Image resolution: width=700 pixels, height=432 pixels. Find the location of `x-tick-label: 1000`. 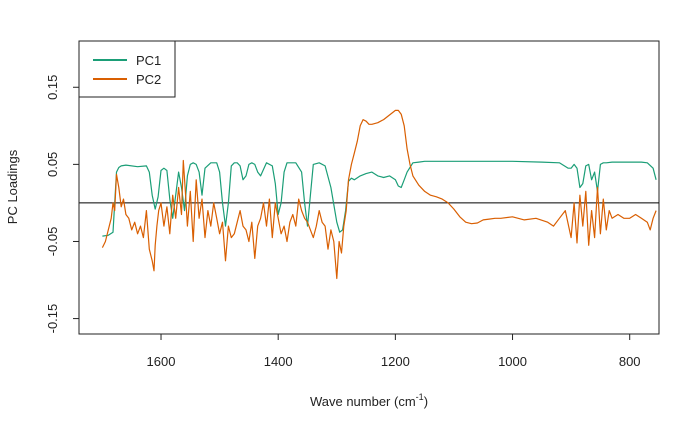

x-tick-label: 1000 is located at coordinates (512, 361).